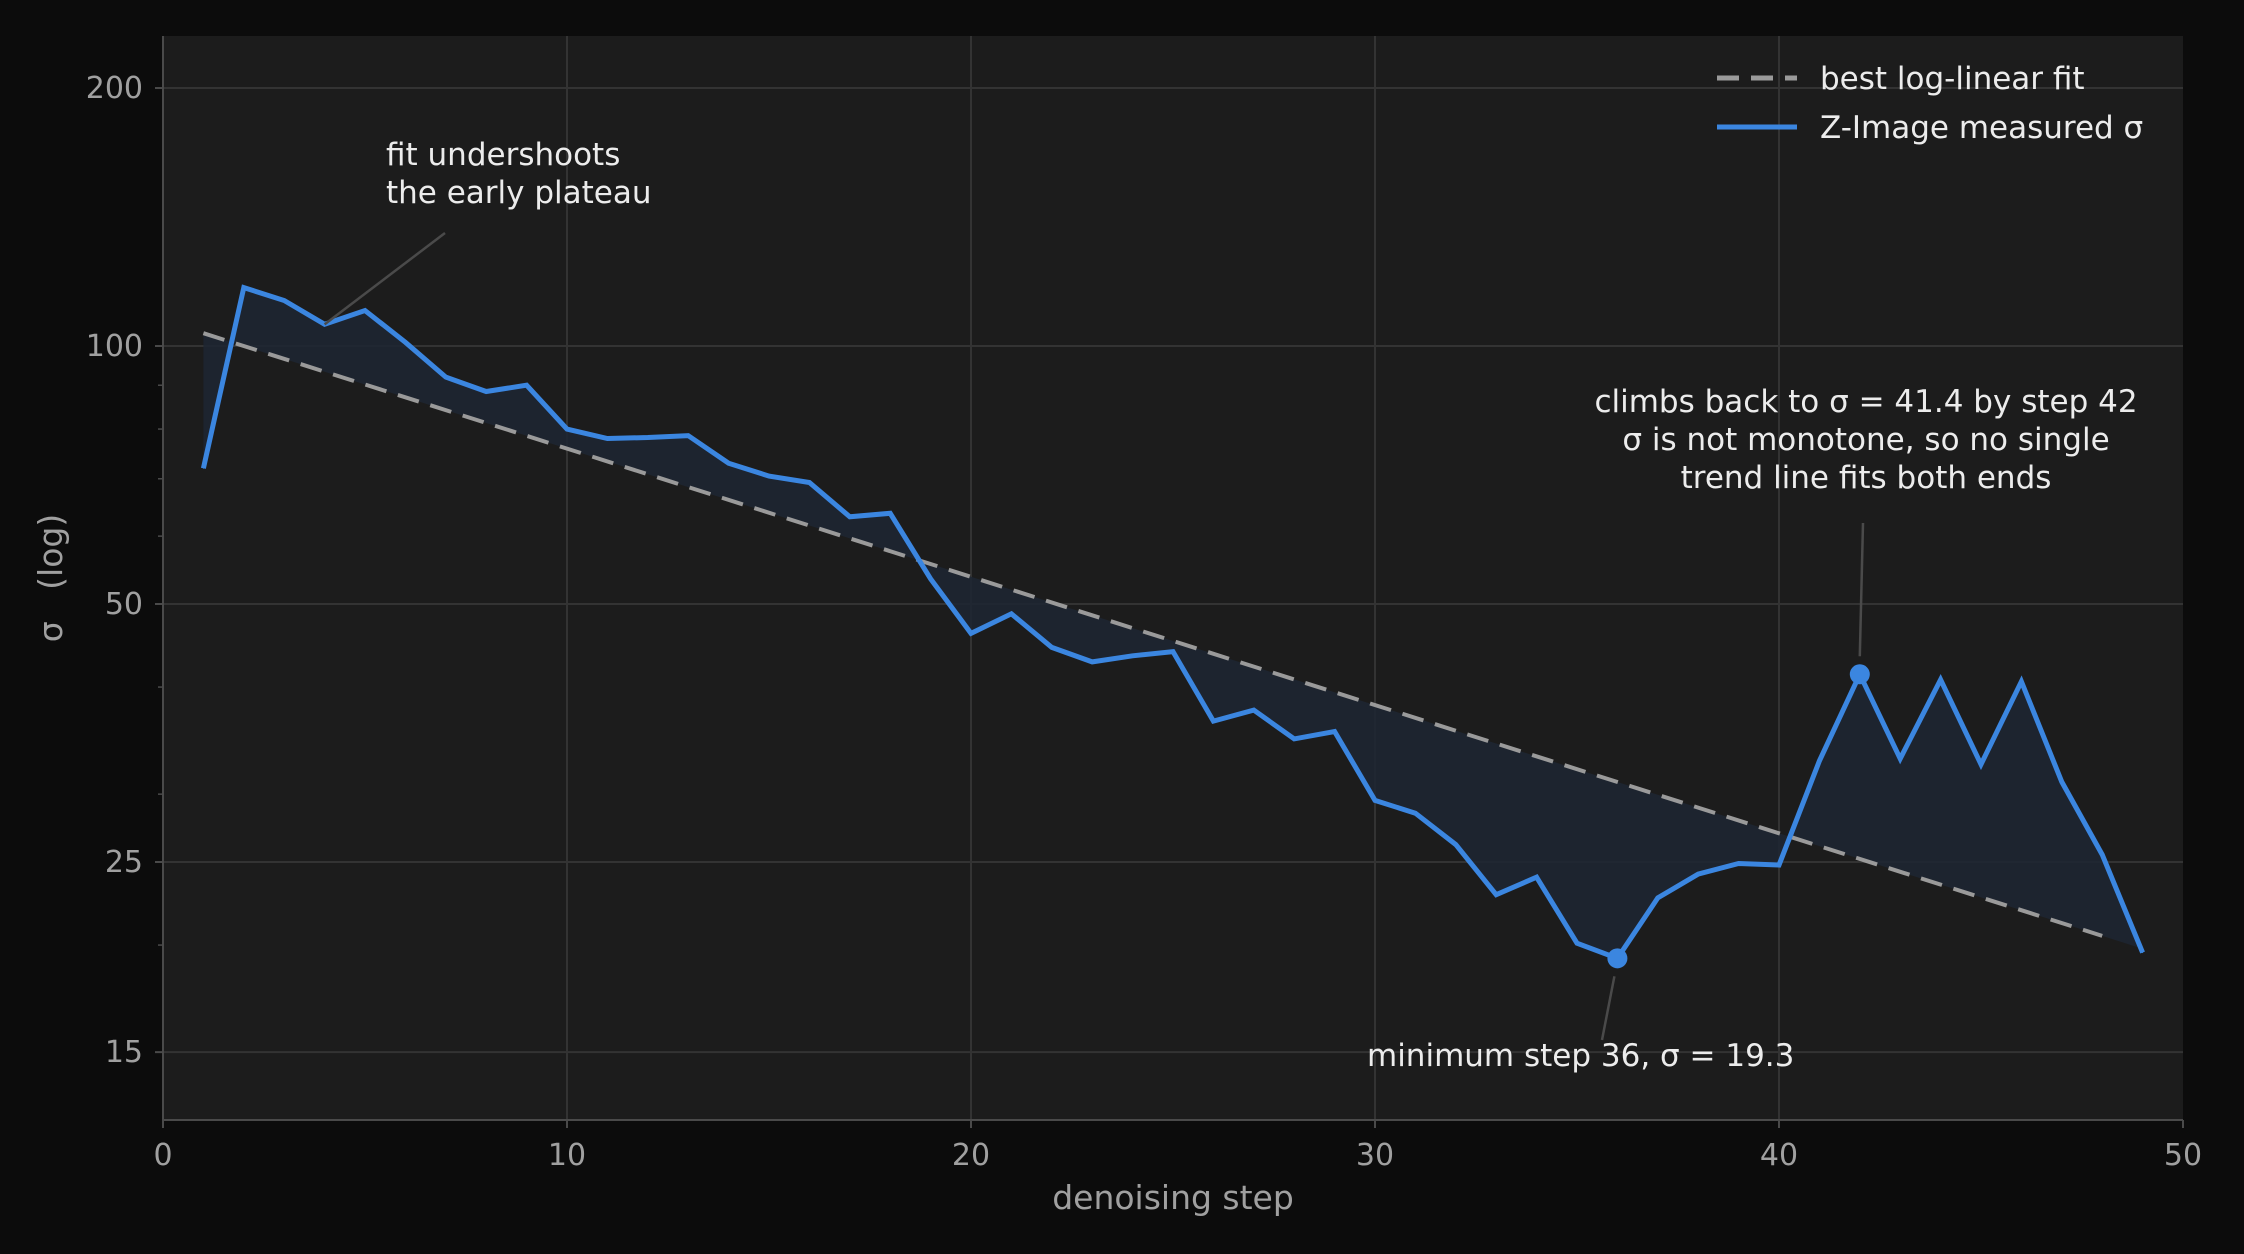 This screenshot has width=2244, height=1254. What do you see at coordinates (124, 1052) in the screenshot?
I see `y-tick-label-15: 15` at bounding box center [124, 1052].